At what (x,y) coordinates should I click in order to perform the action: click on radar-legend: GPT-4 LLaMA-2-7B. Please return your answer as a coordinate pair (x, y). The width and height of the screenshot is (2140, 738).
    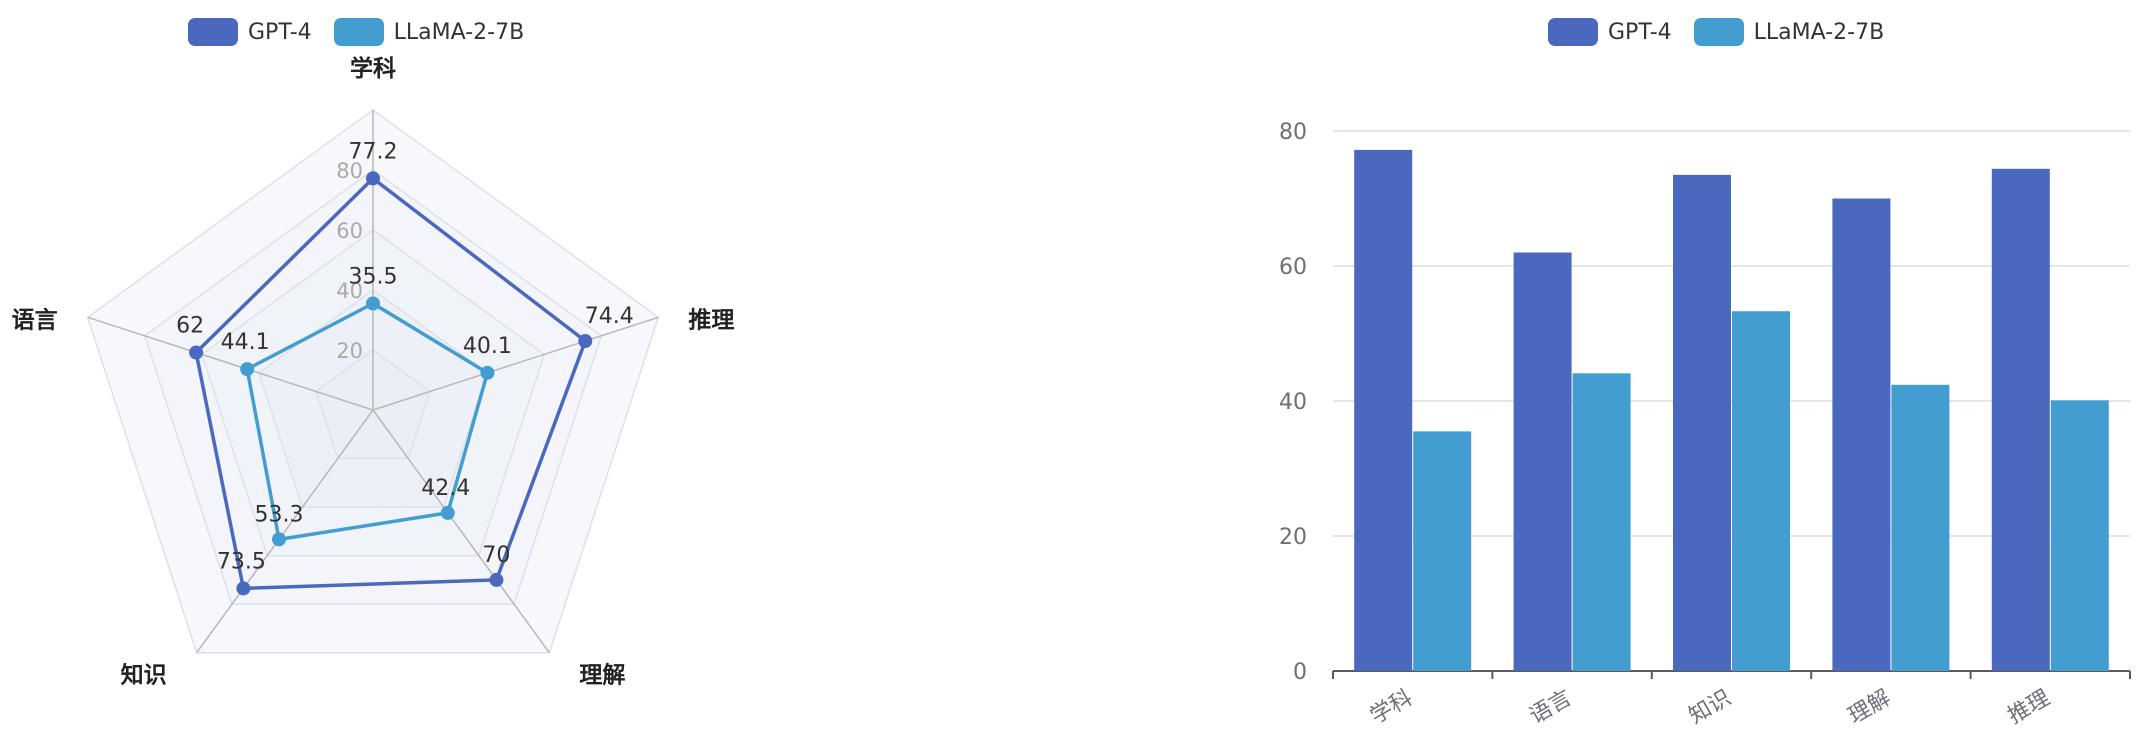
    Looking at the image, I should click on (356, 32).